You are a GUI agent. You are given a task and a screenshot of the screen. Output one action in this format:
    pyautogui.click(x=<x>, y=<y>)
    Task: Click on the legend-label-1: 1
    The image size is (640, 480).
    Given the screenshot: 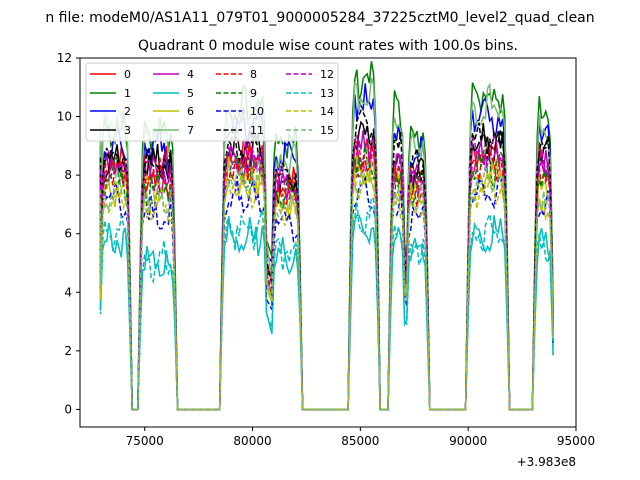 What is the action you would take?
    pyautogui.click(x=127, y=93)
    